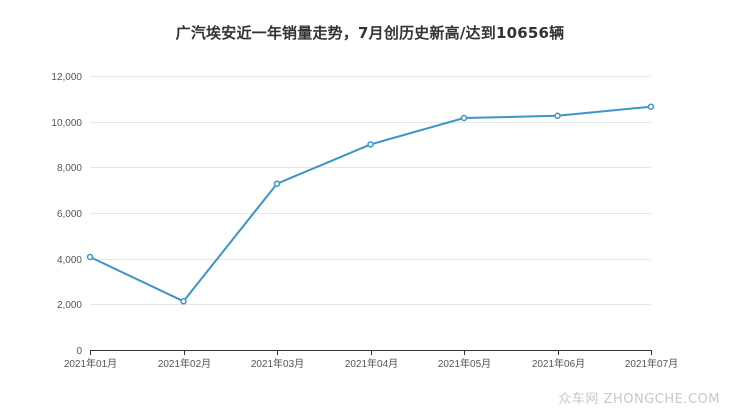 The image size is (740, 417). Describe the element at coordinates (69, 260) in the screenshot. I see `y-tick-label: 4,000` at that location.